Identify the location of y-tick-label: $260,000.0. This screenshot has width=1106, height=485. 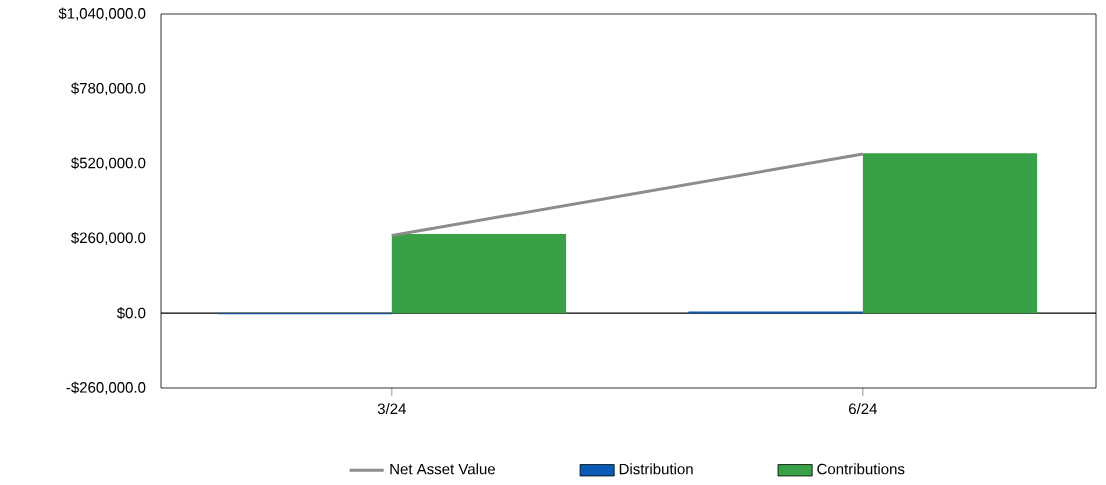
(108, 238).